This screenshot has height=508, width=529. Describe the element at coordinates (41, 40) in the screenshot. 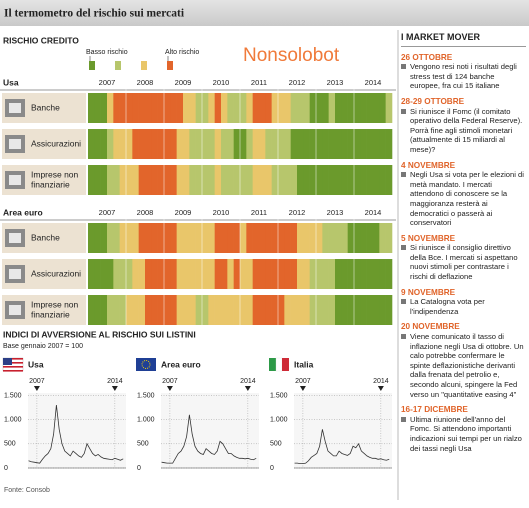

I see `section-title: RISCHIO CREDITO` at that location.